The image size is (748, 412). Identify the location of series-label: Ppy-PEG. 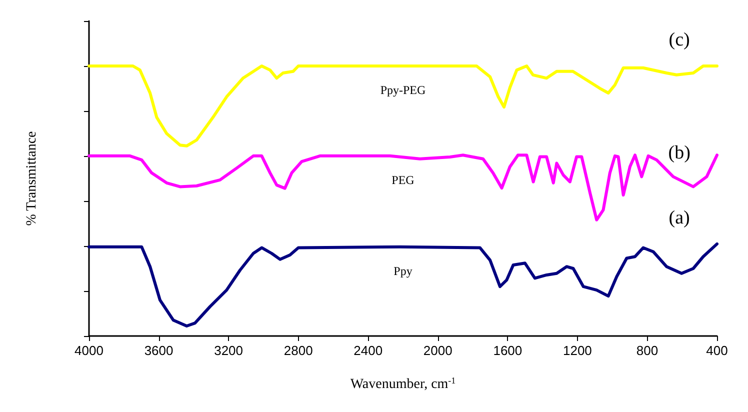
(403, 90).